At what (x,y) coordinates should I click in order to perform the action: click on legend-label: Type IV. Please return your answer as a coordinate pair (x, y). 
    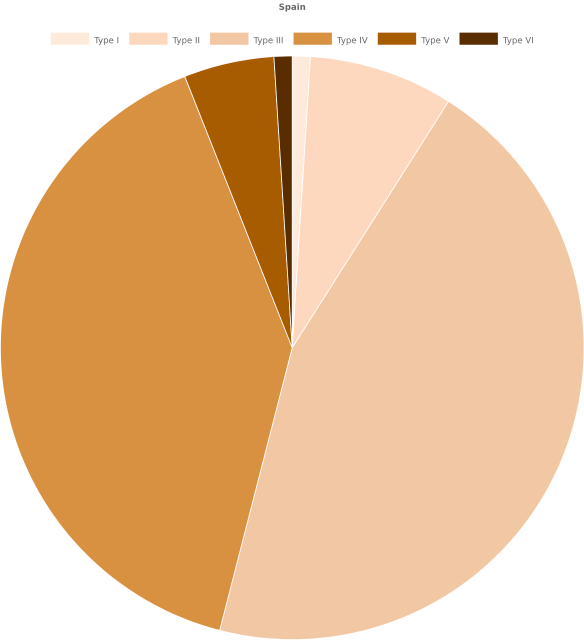
    Looking at the image, I should click on (352, 40).